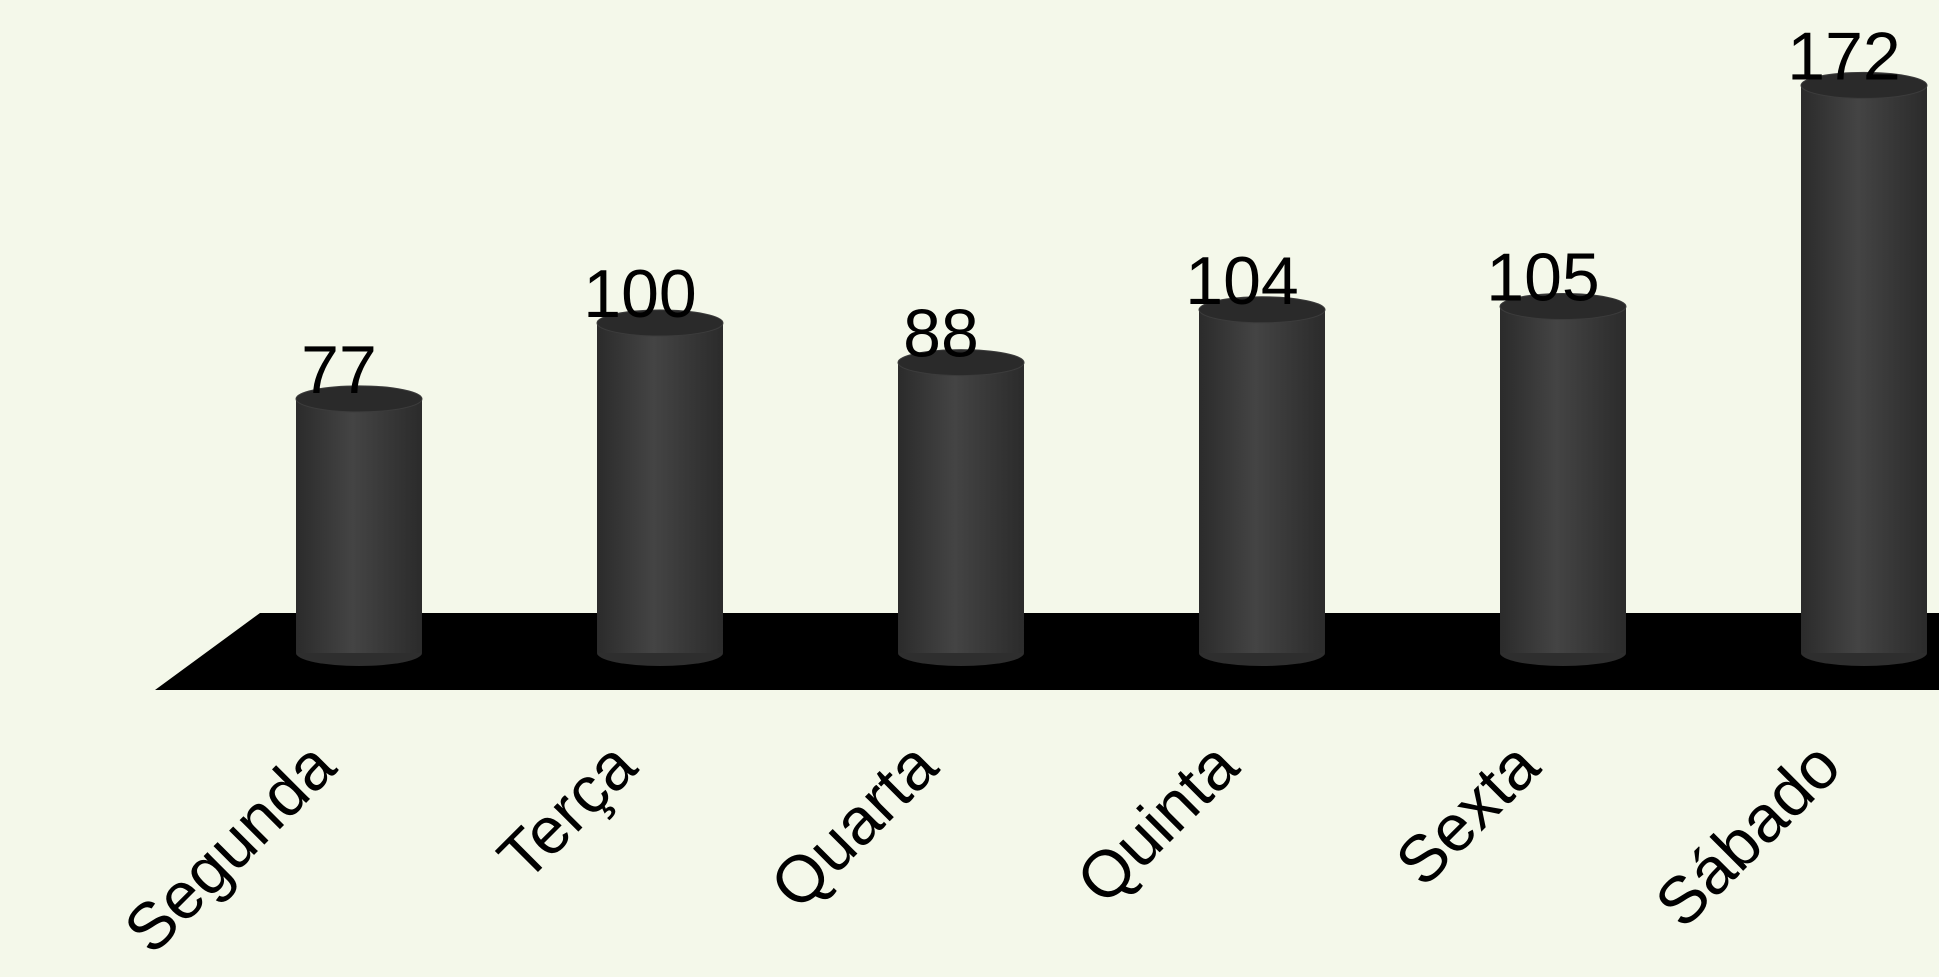 The height and width of the screenshot is (977, 1939). I want to click on bar-sexta, so click(1563, 479).